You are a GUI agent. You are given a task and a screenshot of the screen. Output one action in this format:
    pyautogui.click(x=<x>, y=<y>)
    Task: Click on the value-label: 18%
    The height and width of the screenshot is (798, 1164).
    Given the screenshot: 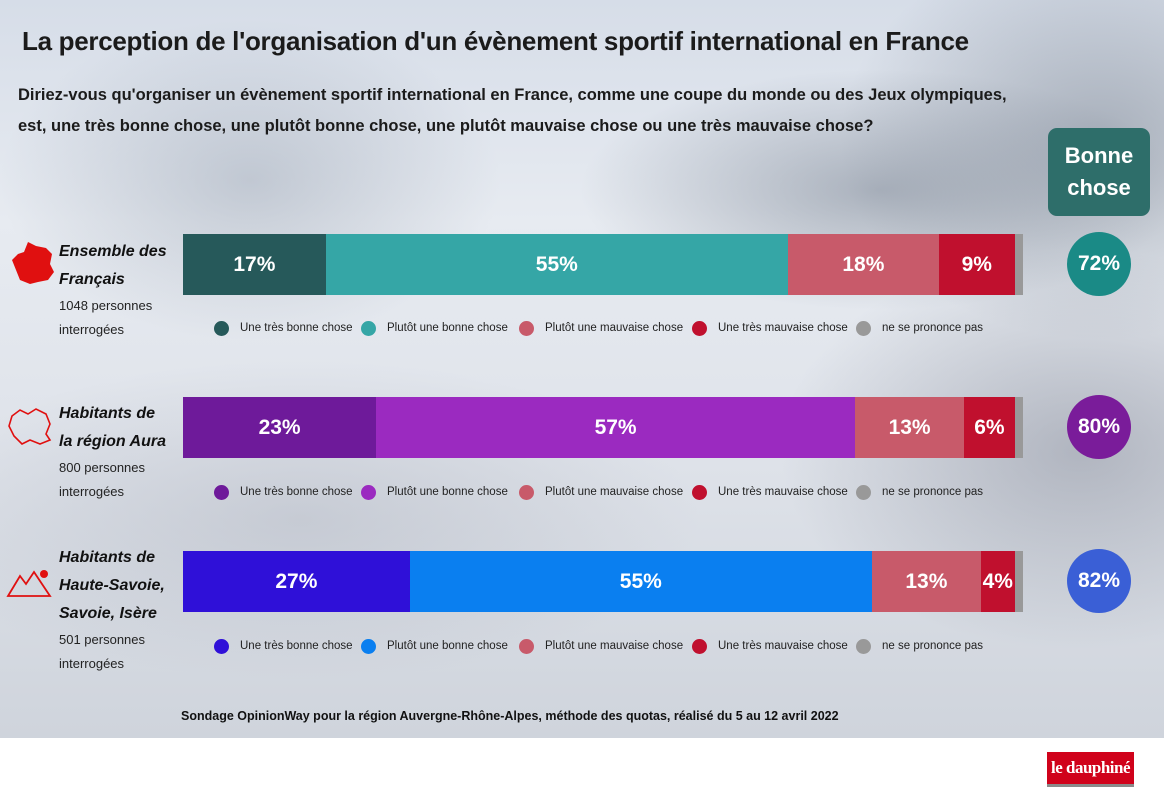 What is the action you would take?
    pyautogui.click(x=863, y=264)
    